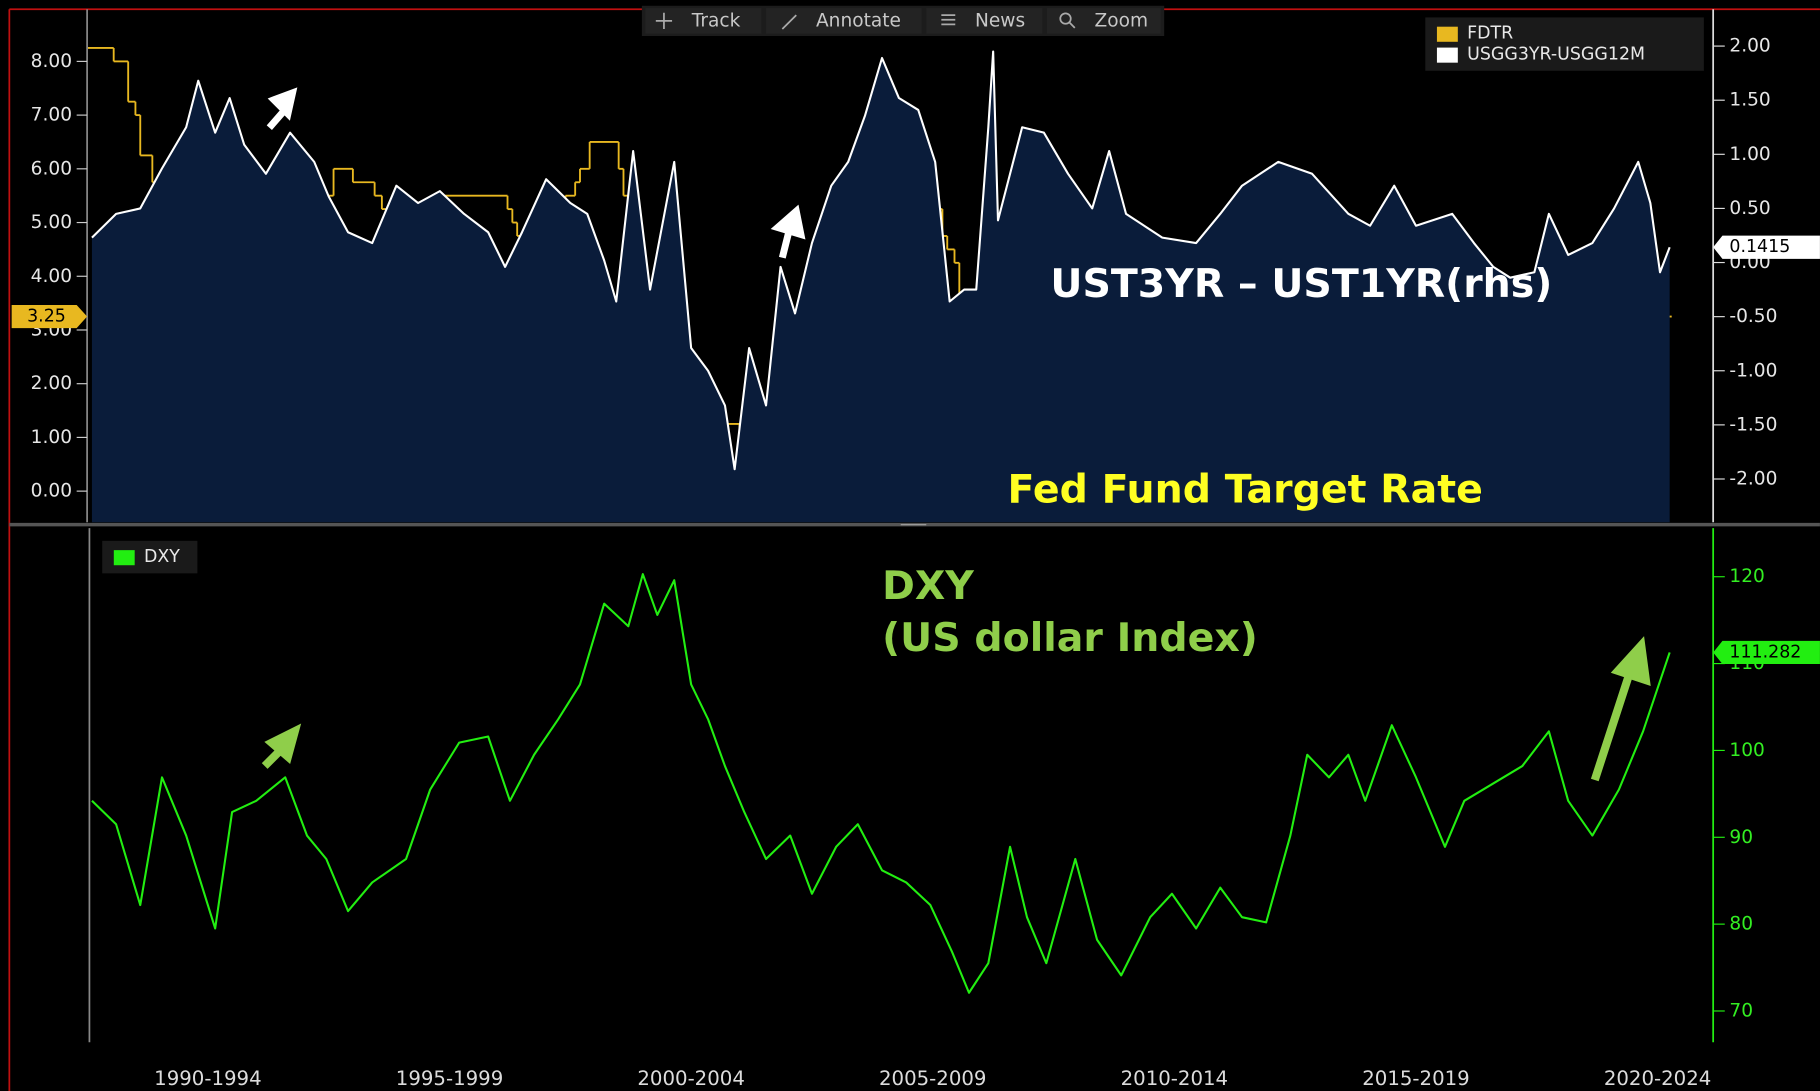  Describe the element at coordinates (1657, 1078) in the screenshot. I see `x-tick-label: 2020-2024` at that location.